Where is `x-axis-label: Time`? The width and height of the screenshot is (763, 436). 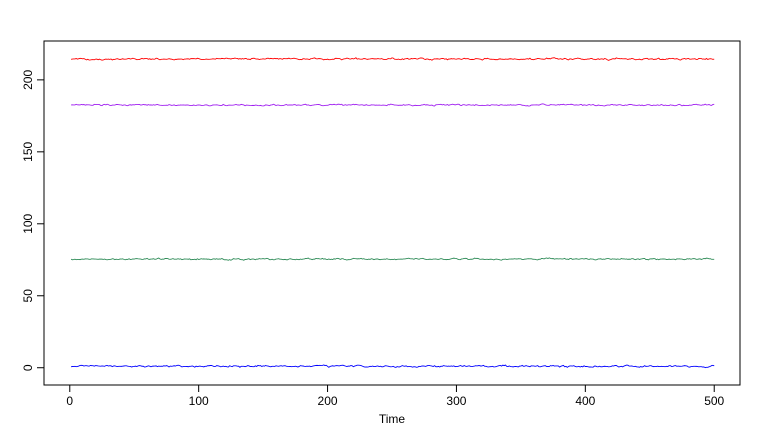 x-axis-label: Time is located at coordinates (392, 419).